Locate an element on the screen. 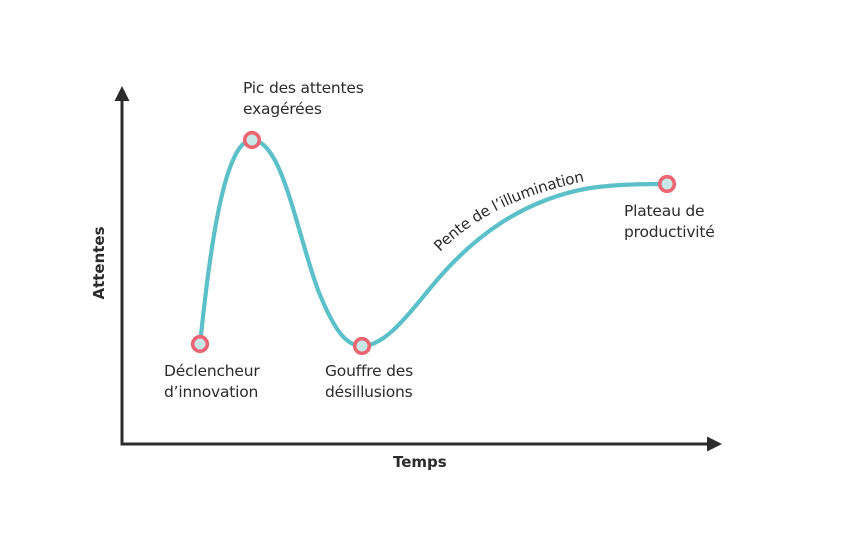  label-trough-line1: Gouffre des is located at coordinates (369, 371).